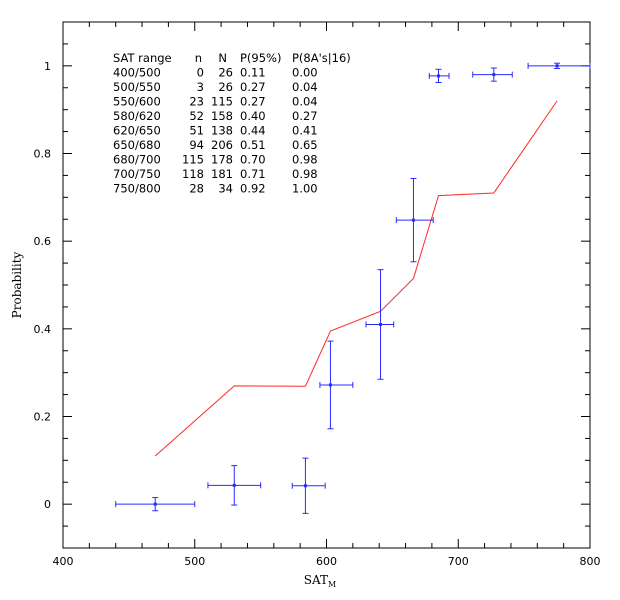  What do you see at coordinates (43, 241) in the screenshot?
I see `y-tick-label: 0.6` at bounding box center [43, 241].